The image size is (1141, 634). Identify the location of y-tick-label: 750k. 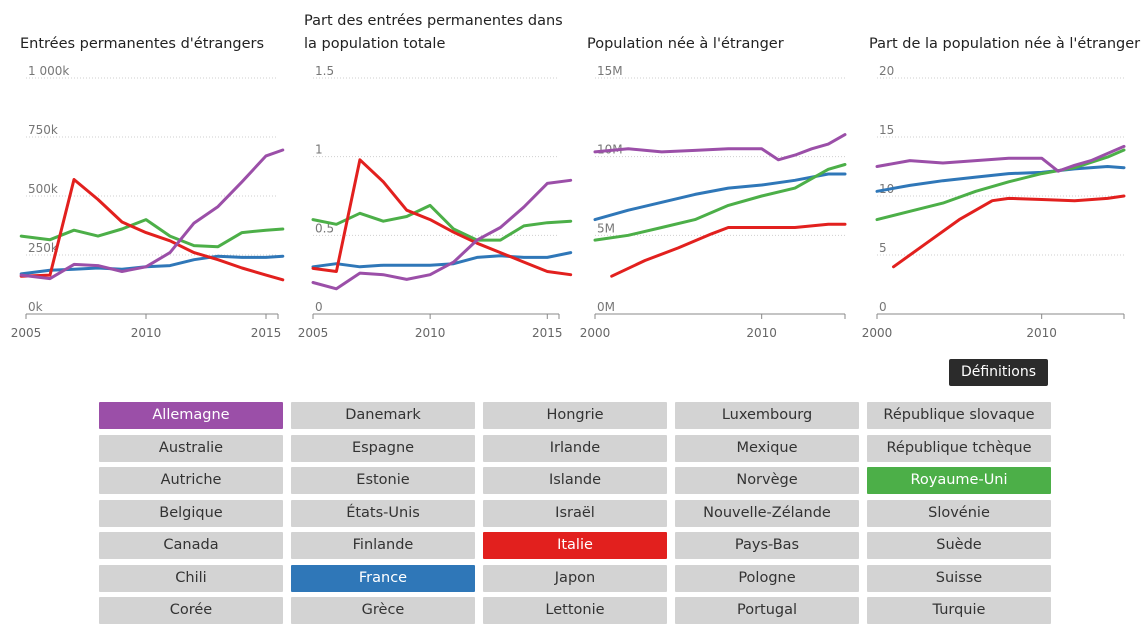
(43, 130).